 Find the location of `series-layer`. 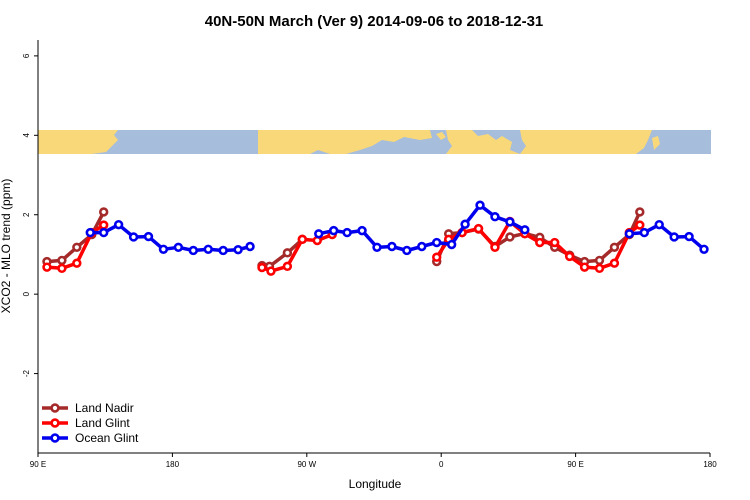

series-layer is located at coordinates (375, 238).